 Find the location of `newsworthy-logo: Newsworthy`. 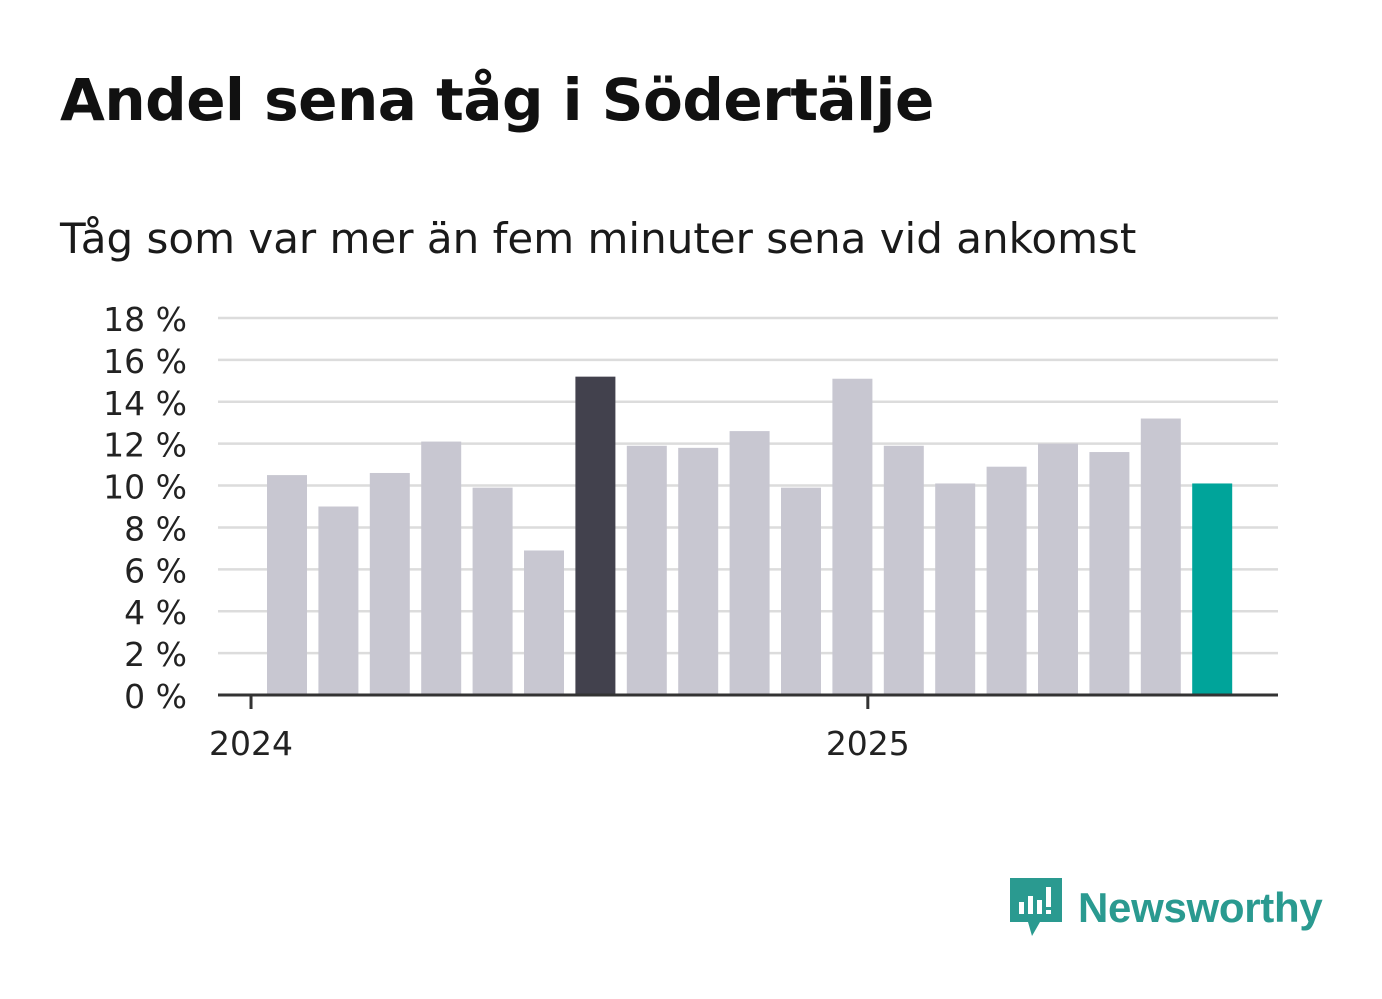

newsworthy-logo: Newsworthy is located at coordinates (1166, 908).